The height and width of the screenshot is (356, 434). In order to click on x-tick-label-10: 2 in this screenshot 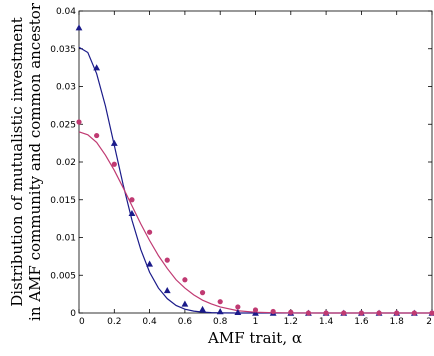, I will do `click(429, 322)`.